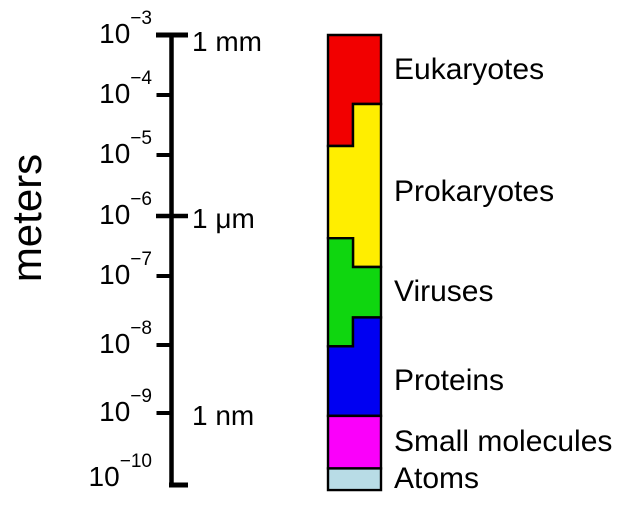 The width and height of the screenshot is (629, 512). What do you see at coordinates (223, 218) in the screenshot?
I see `unit-label-1-m: 1 μm` at bounding box center [223, 218].